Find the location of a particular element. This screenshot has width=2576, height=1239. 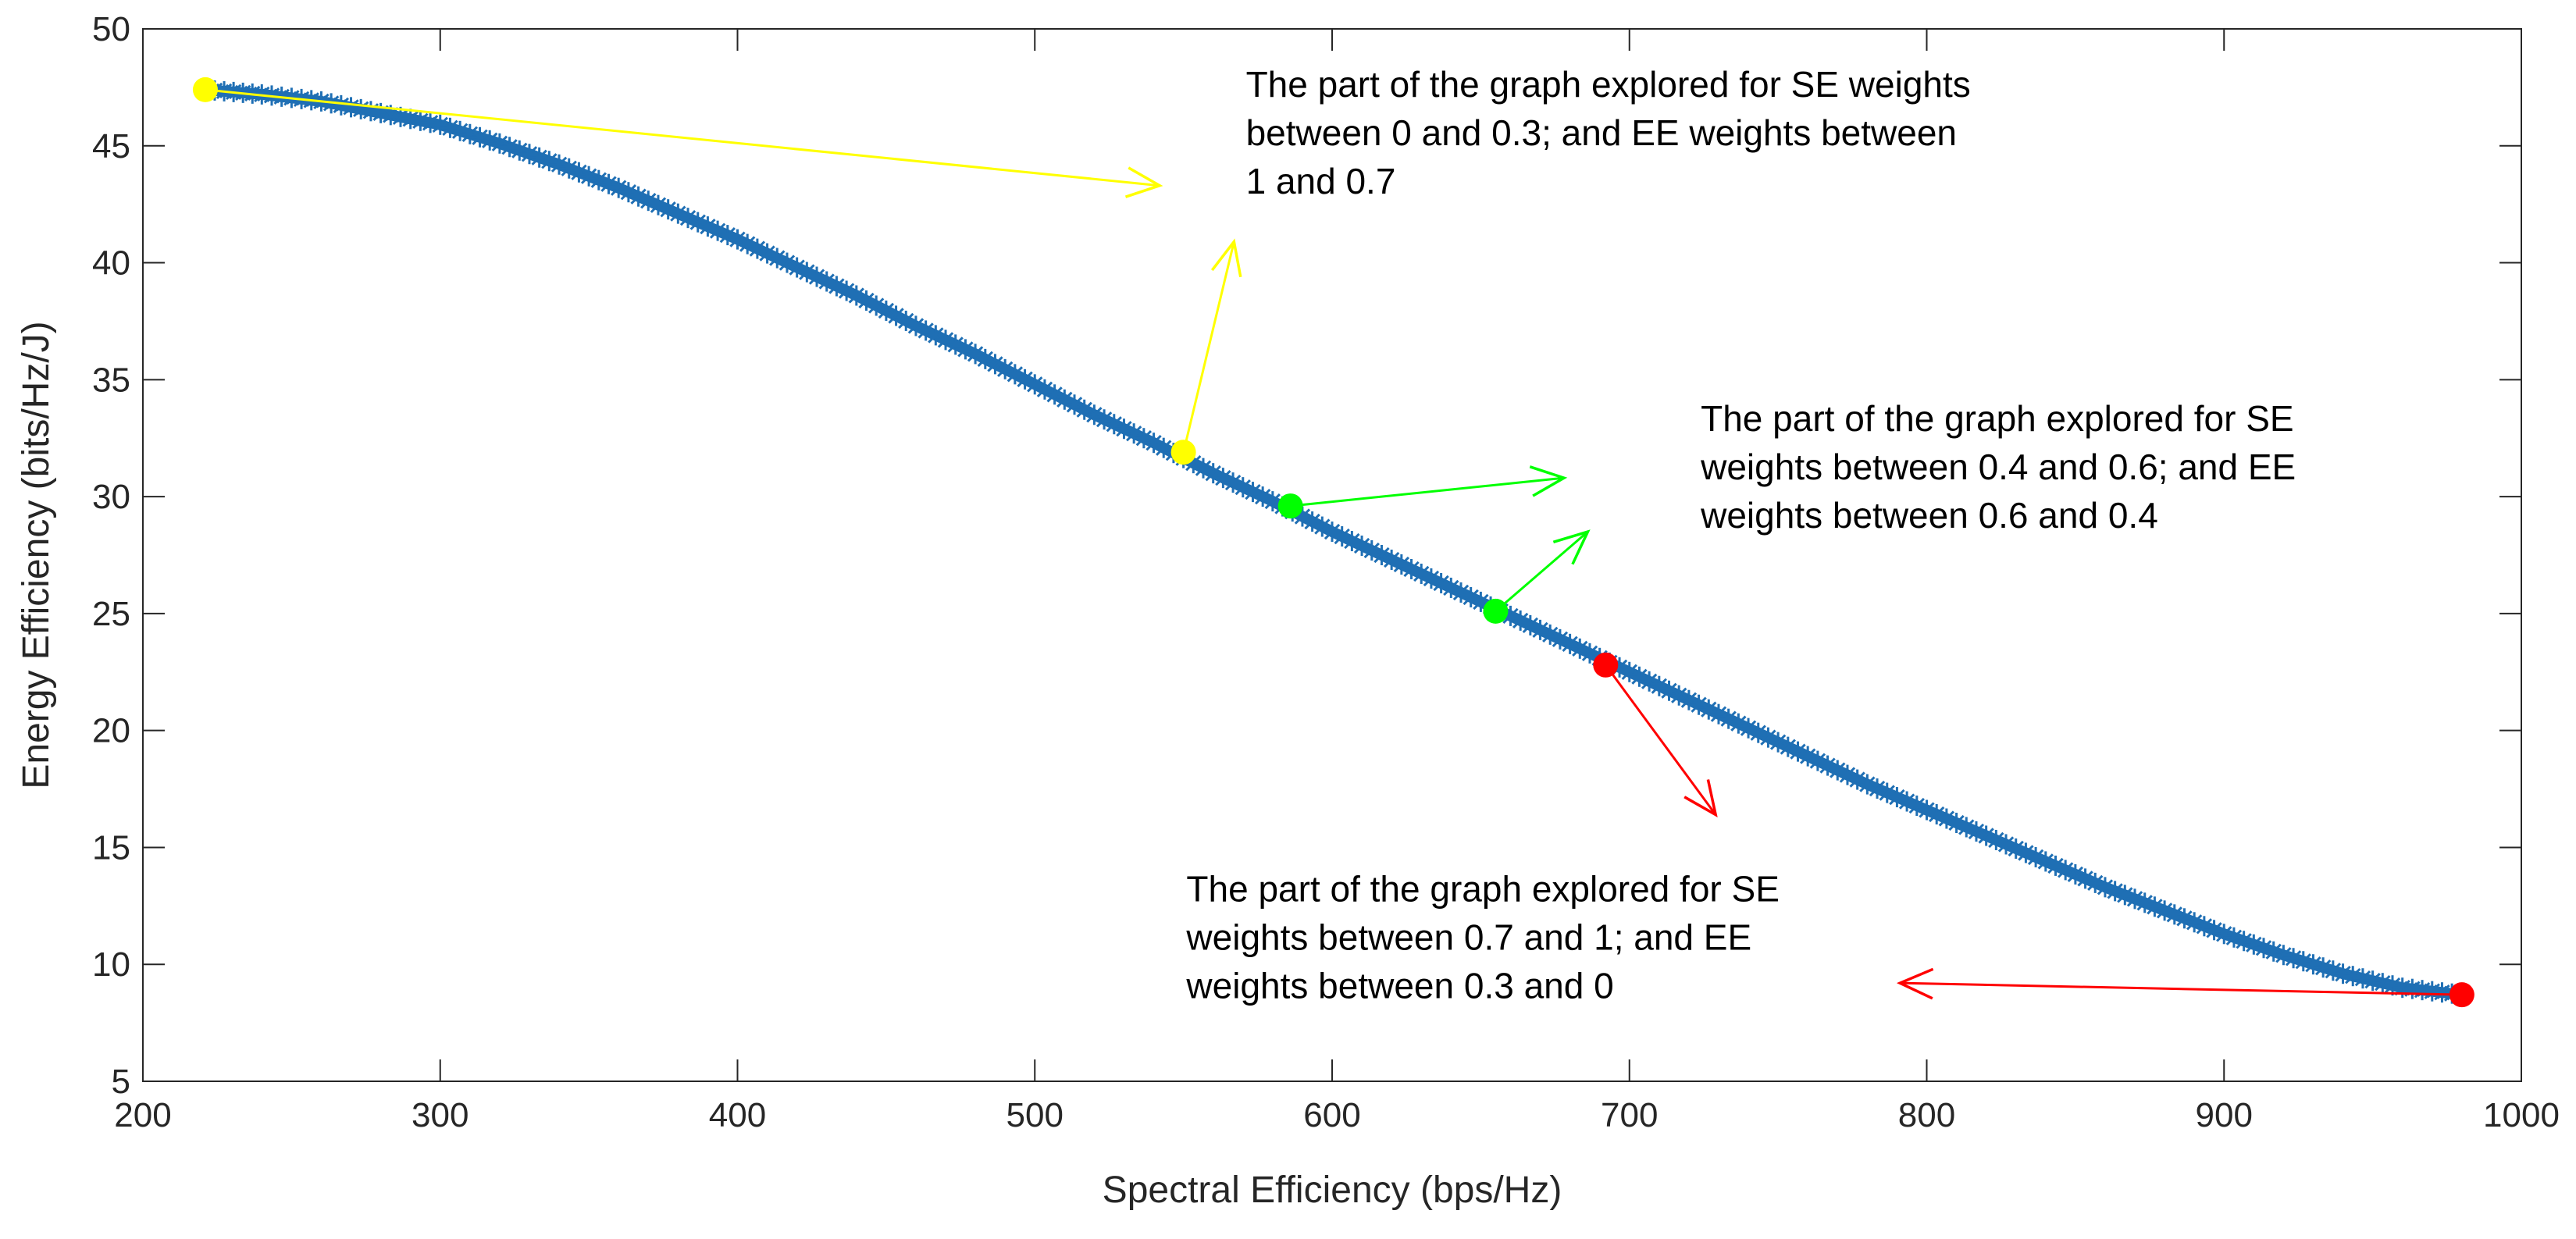

y-axis-label: Energy Efficiency (bits/Hz/J) is located at coordinates (36, 555).